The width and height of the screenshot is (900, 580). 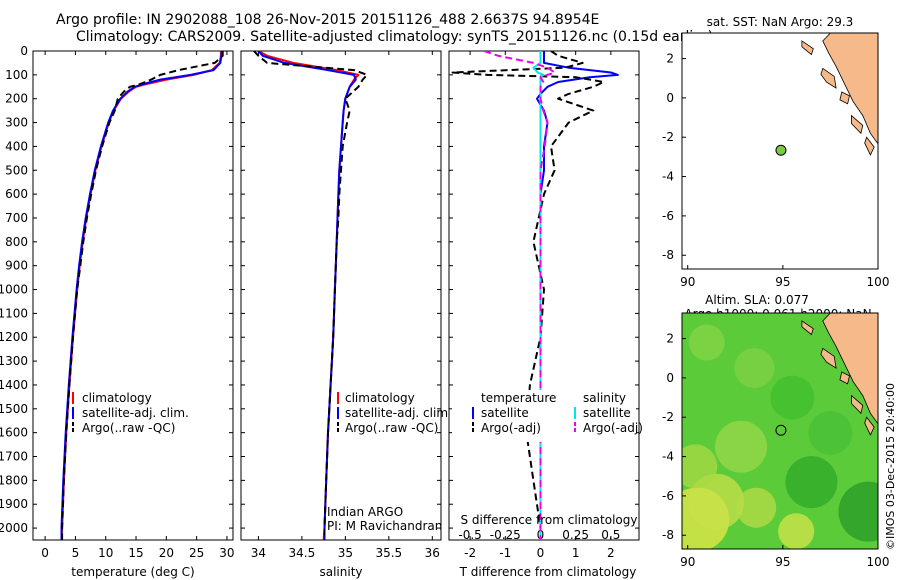 What do you see at coordinates (398, 413) in the screenshot?
I see `legend-satellite-clim-2: satellite-adj. clim.` at bounding box center [398, 413].